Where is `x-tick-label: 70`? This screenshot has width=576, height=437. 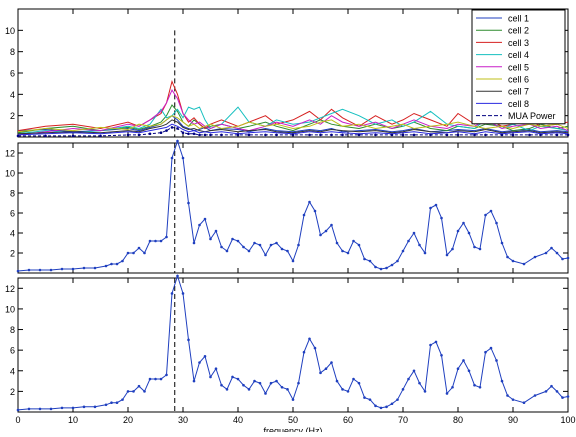 x-tick-label: 70 is located at coordinates (403, 420).